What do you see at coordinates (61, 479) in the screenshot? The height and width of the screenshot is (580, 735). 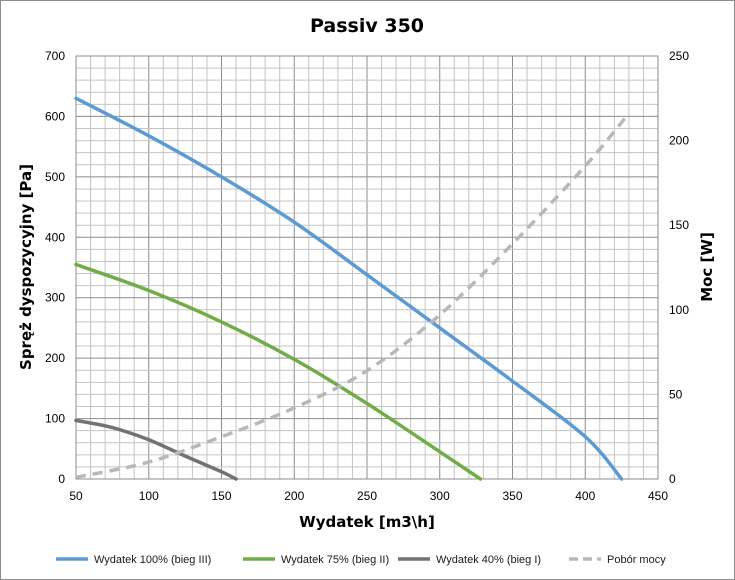 I see `y-tick-label: 0` at bounding box center [61, 479].